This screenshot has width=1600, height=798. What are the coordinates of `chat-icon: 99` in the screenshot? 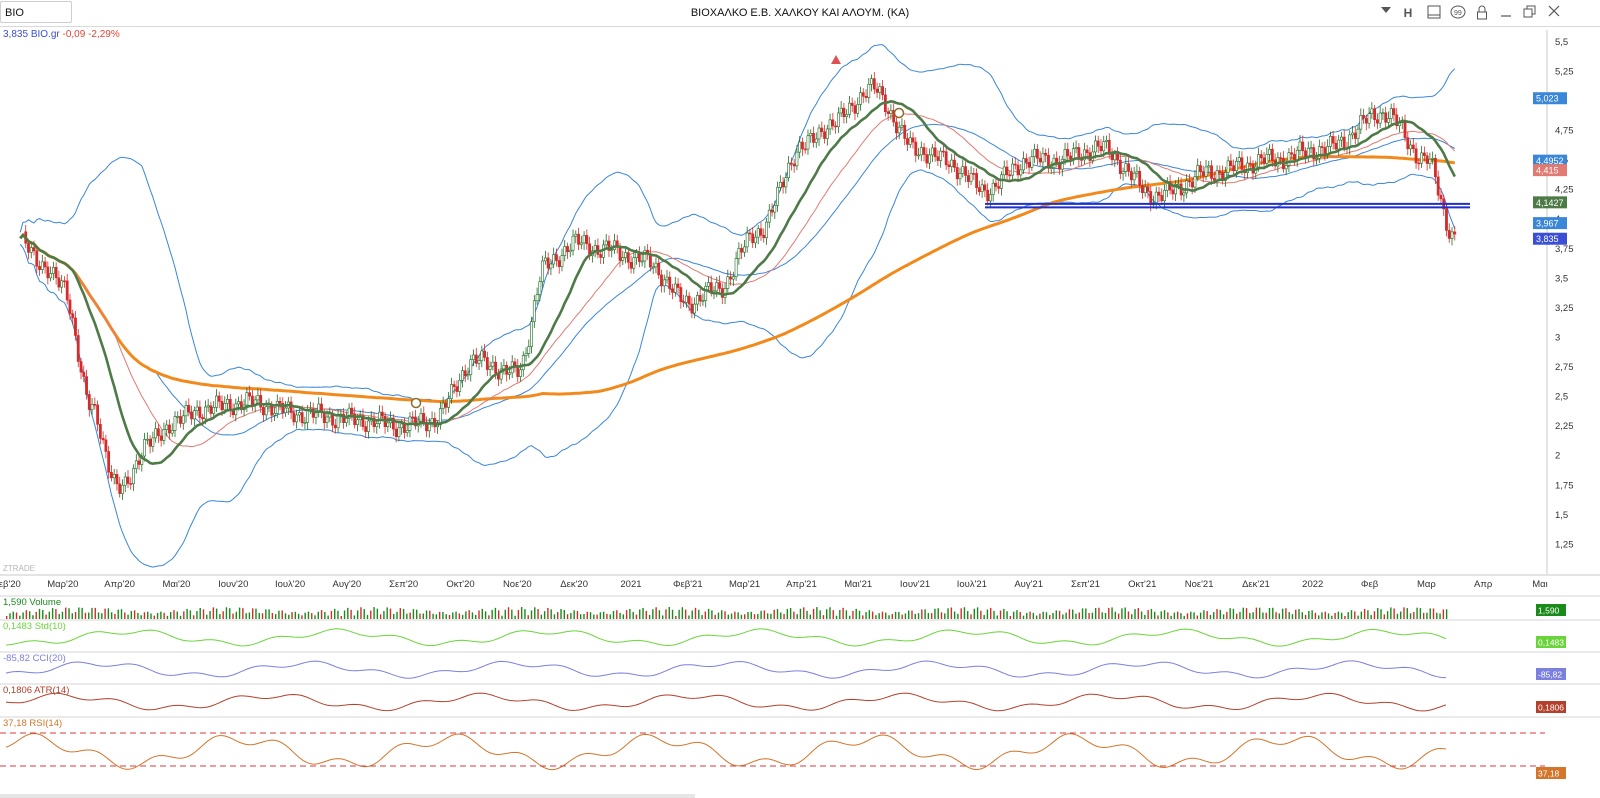 It's located at (1458, 13).